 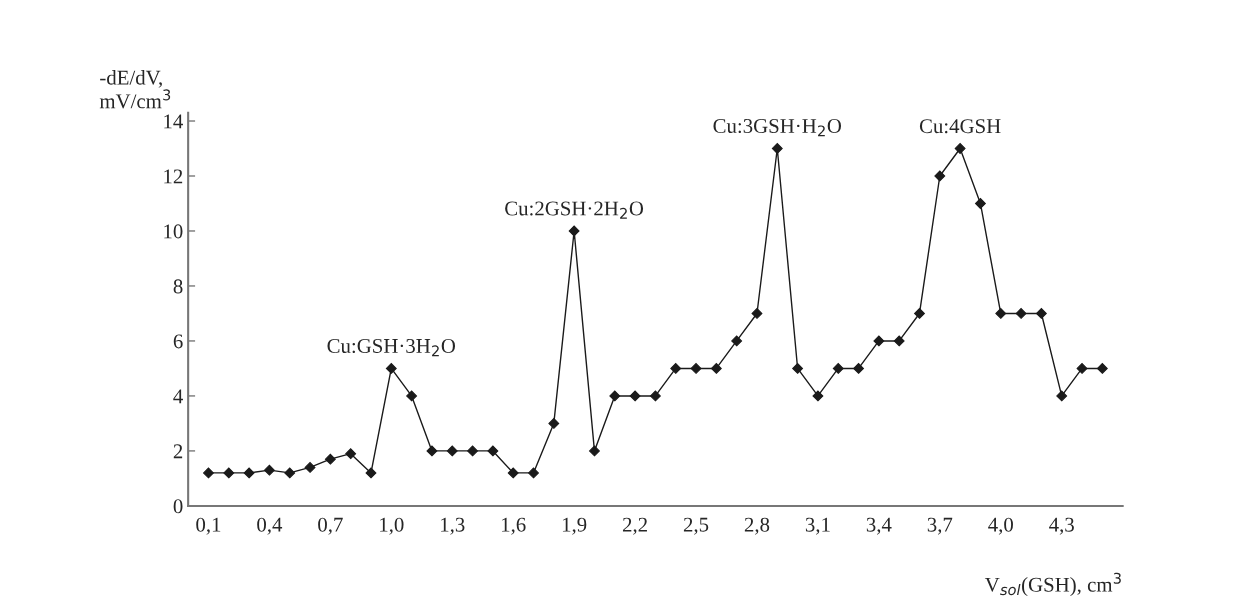 What do you see at coordinates (634, 526) in the screenshot?
I see `x-tick-label: 2,2` at bounding box center [634, 526].